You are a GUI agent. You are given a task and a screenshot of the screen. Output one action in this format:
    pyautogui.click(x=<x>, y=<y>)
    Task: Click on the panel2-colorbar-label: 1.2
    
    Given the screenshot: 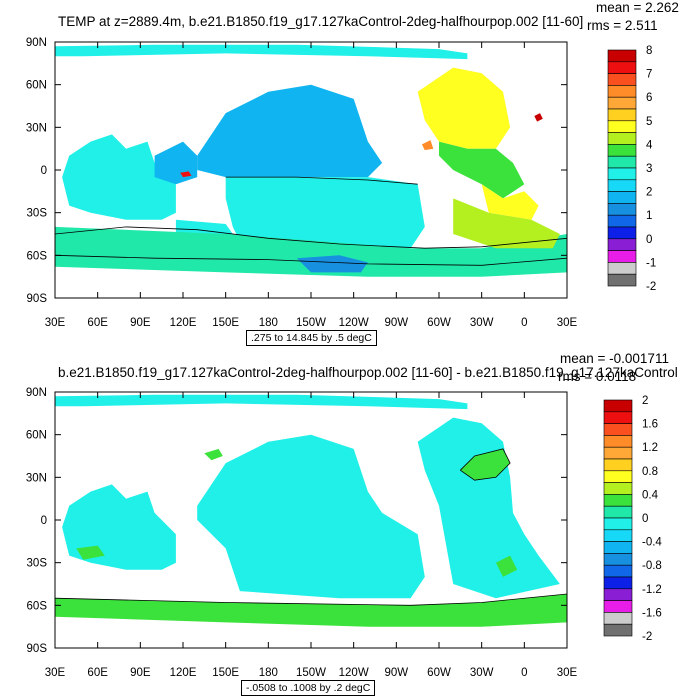 What is the action you would take?
    pyautogui.click(x=650, y=448)
    